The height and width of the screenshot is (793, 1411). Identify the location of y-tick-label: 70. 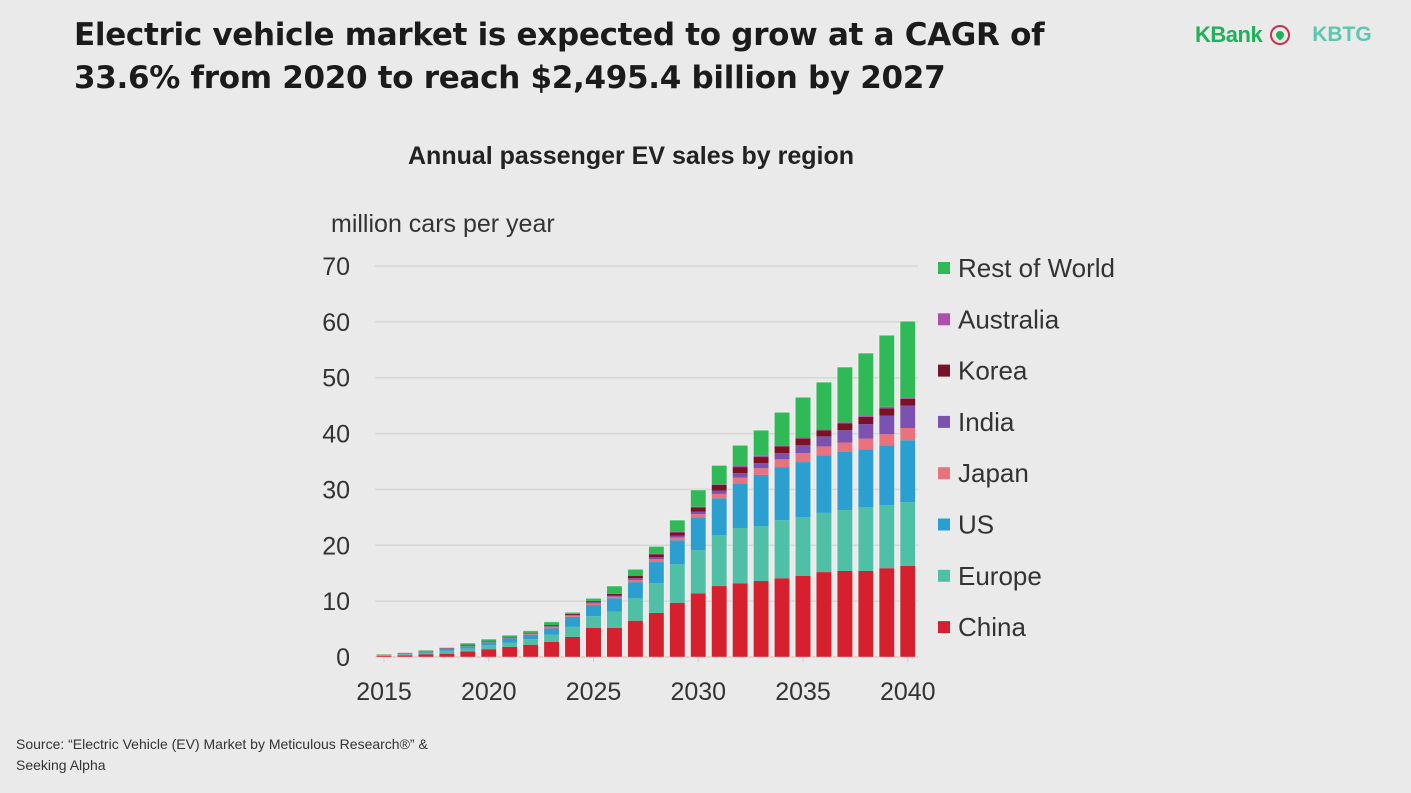
(336, 267).